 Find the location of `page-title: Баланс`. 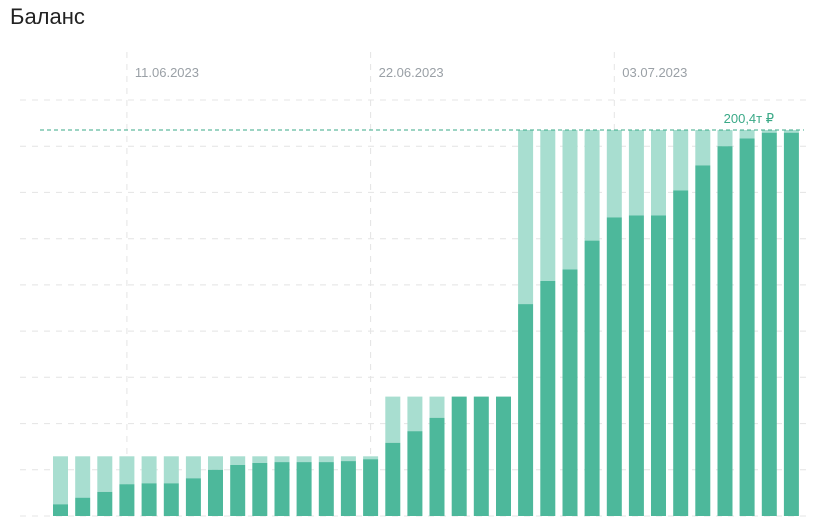

page-title: Баланс is located at coordinates (47, 16).